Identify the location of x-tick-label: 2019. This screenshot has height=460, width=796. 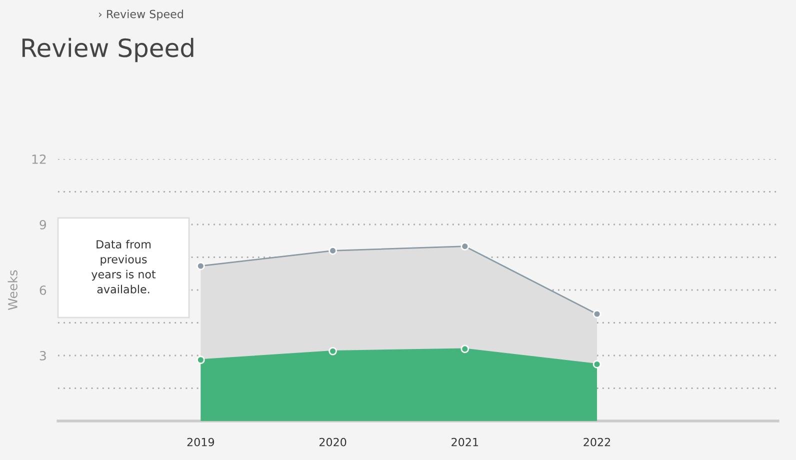
(200, 442).